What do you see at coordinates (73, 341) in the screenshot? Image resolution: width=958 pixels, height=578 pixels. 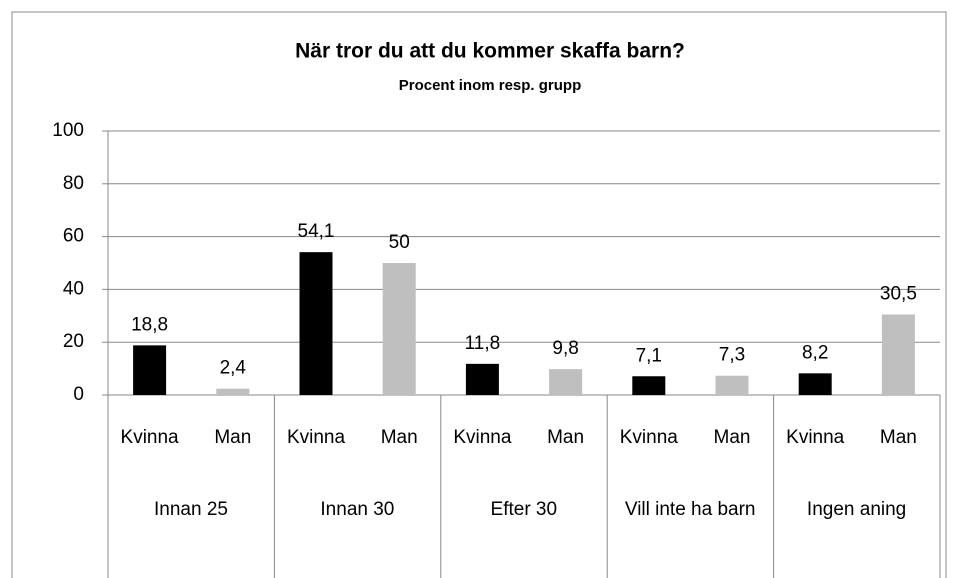 I see `y-tick-label: 20` at bounding box center [73, 341].